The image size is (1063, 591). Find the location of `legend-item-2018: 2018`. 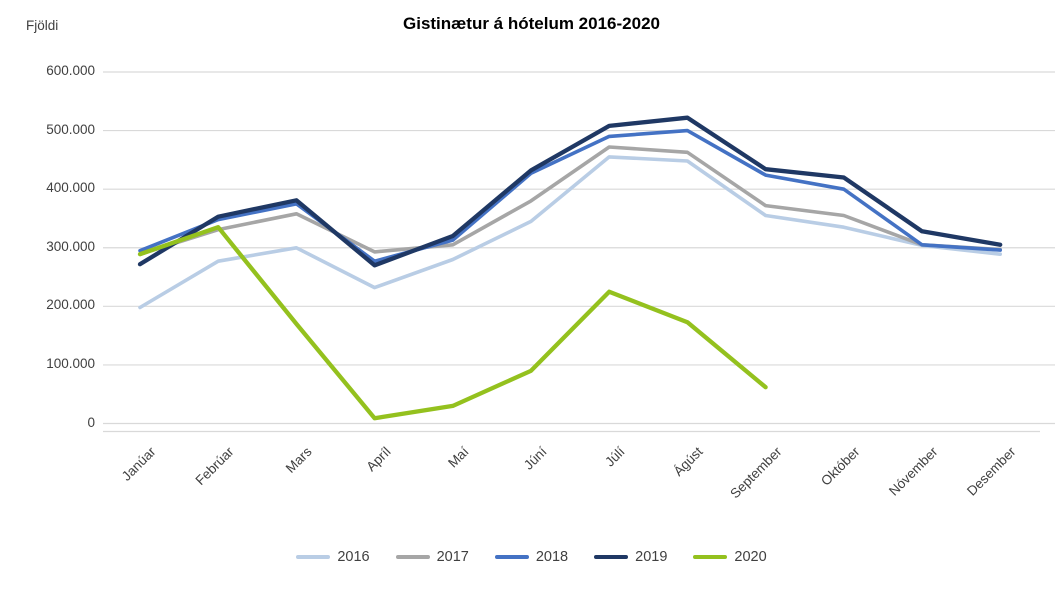

legend-item-2018: 2018 is located at coordinates (531, 557).